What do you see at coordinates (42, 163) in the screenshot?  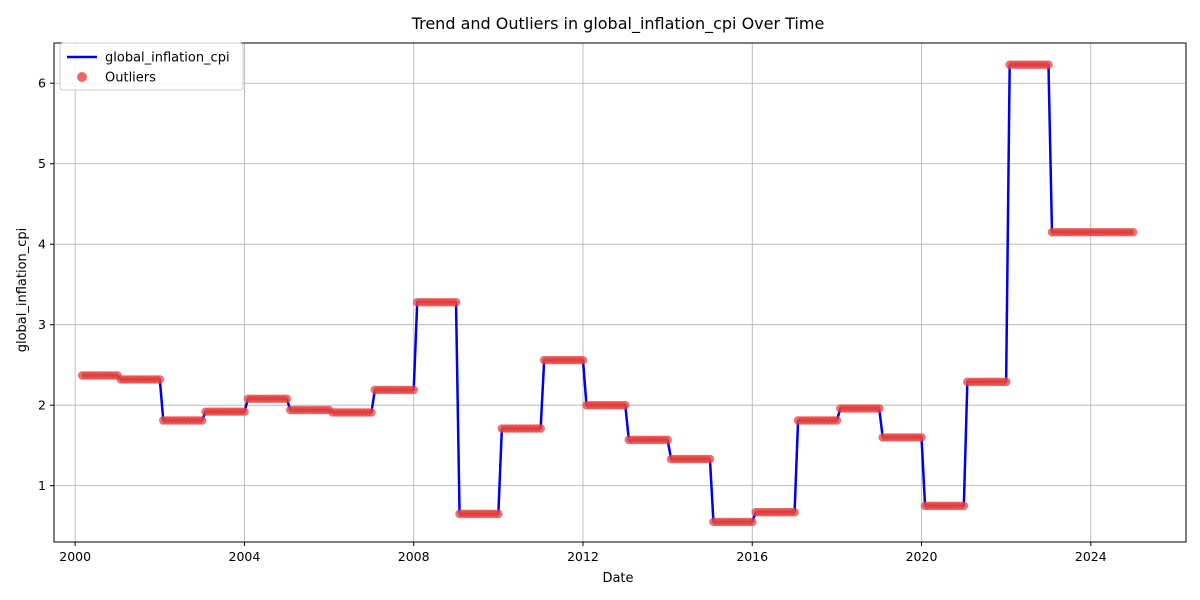 I see `y-tick-label: 5` at bounding box center [42, 163].